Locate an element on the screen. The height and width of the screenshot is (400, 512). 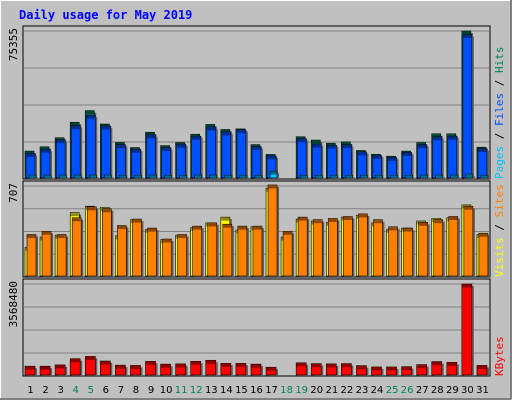
bar-kbytes-day-22-body is located at coordinates (346, 369).